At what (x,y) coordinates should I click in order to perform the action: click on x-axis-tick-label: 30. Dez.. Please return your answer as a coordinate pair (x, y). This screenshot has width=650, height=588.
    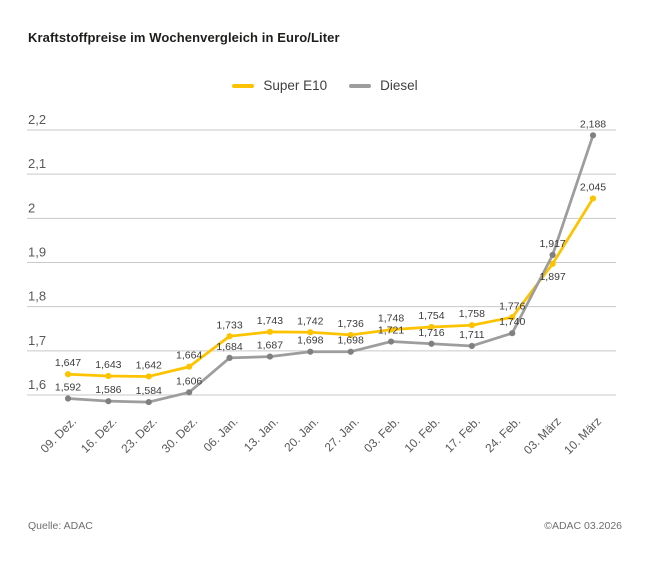
    Looking at the image, I should click on (180, 435).